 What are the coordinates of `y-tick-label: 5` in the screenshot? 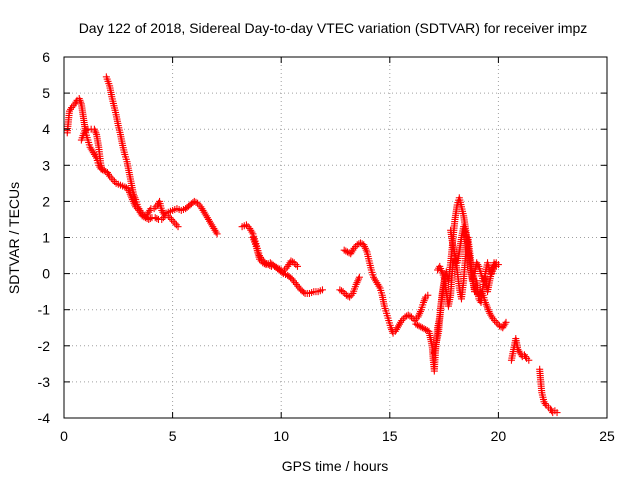 It's located at (46, 93).